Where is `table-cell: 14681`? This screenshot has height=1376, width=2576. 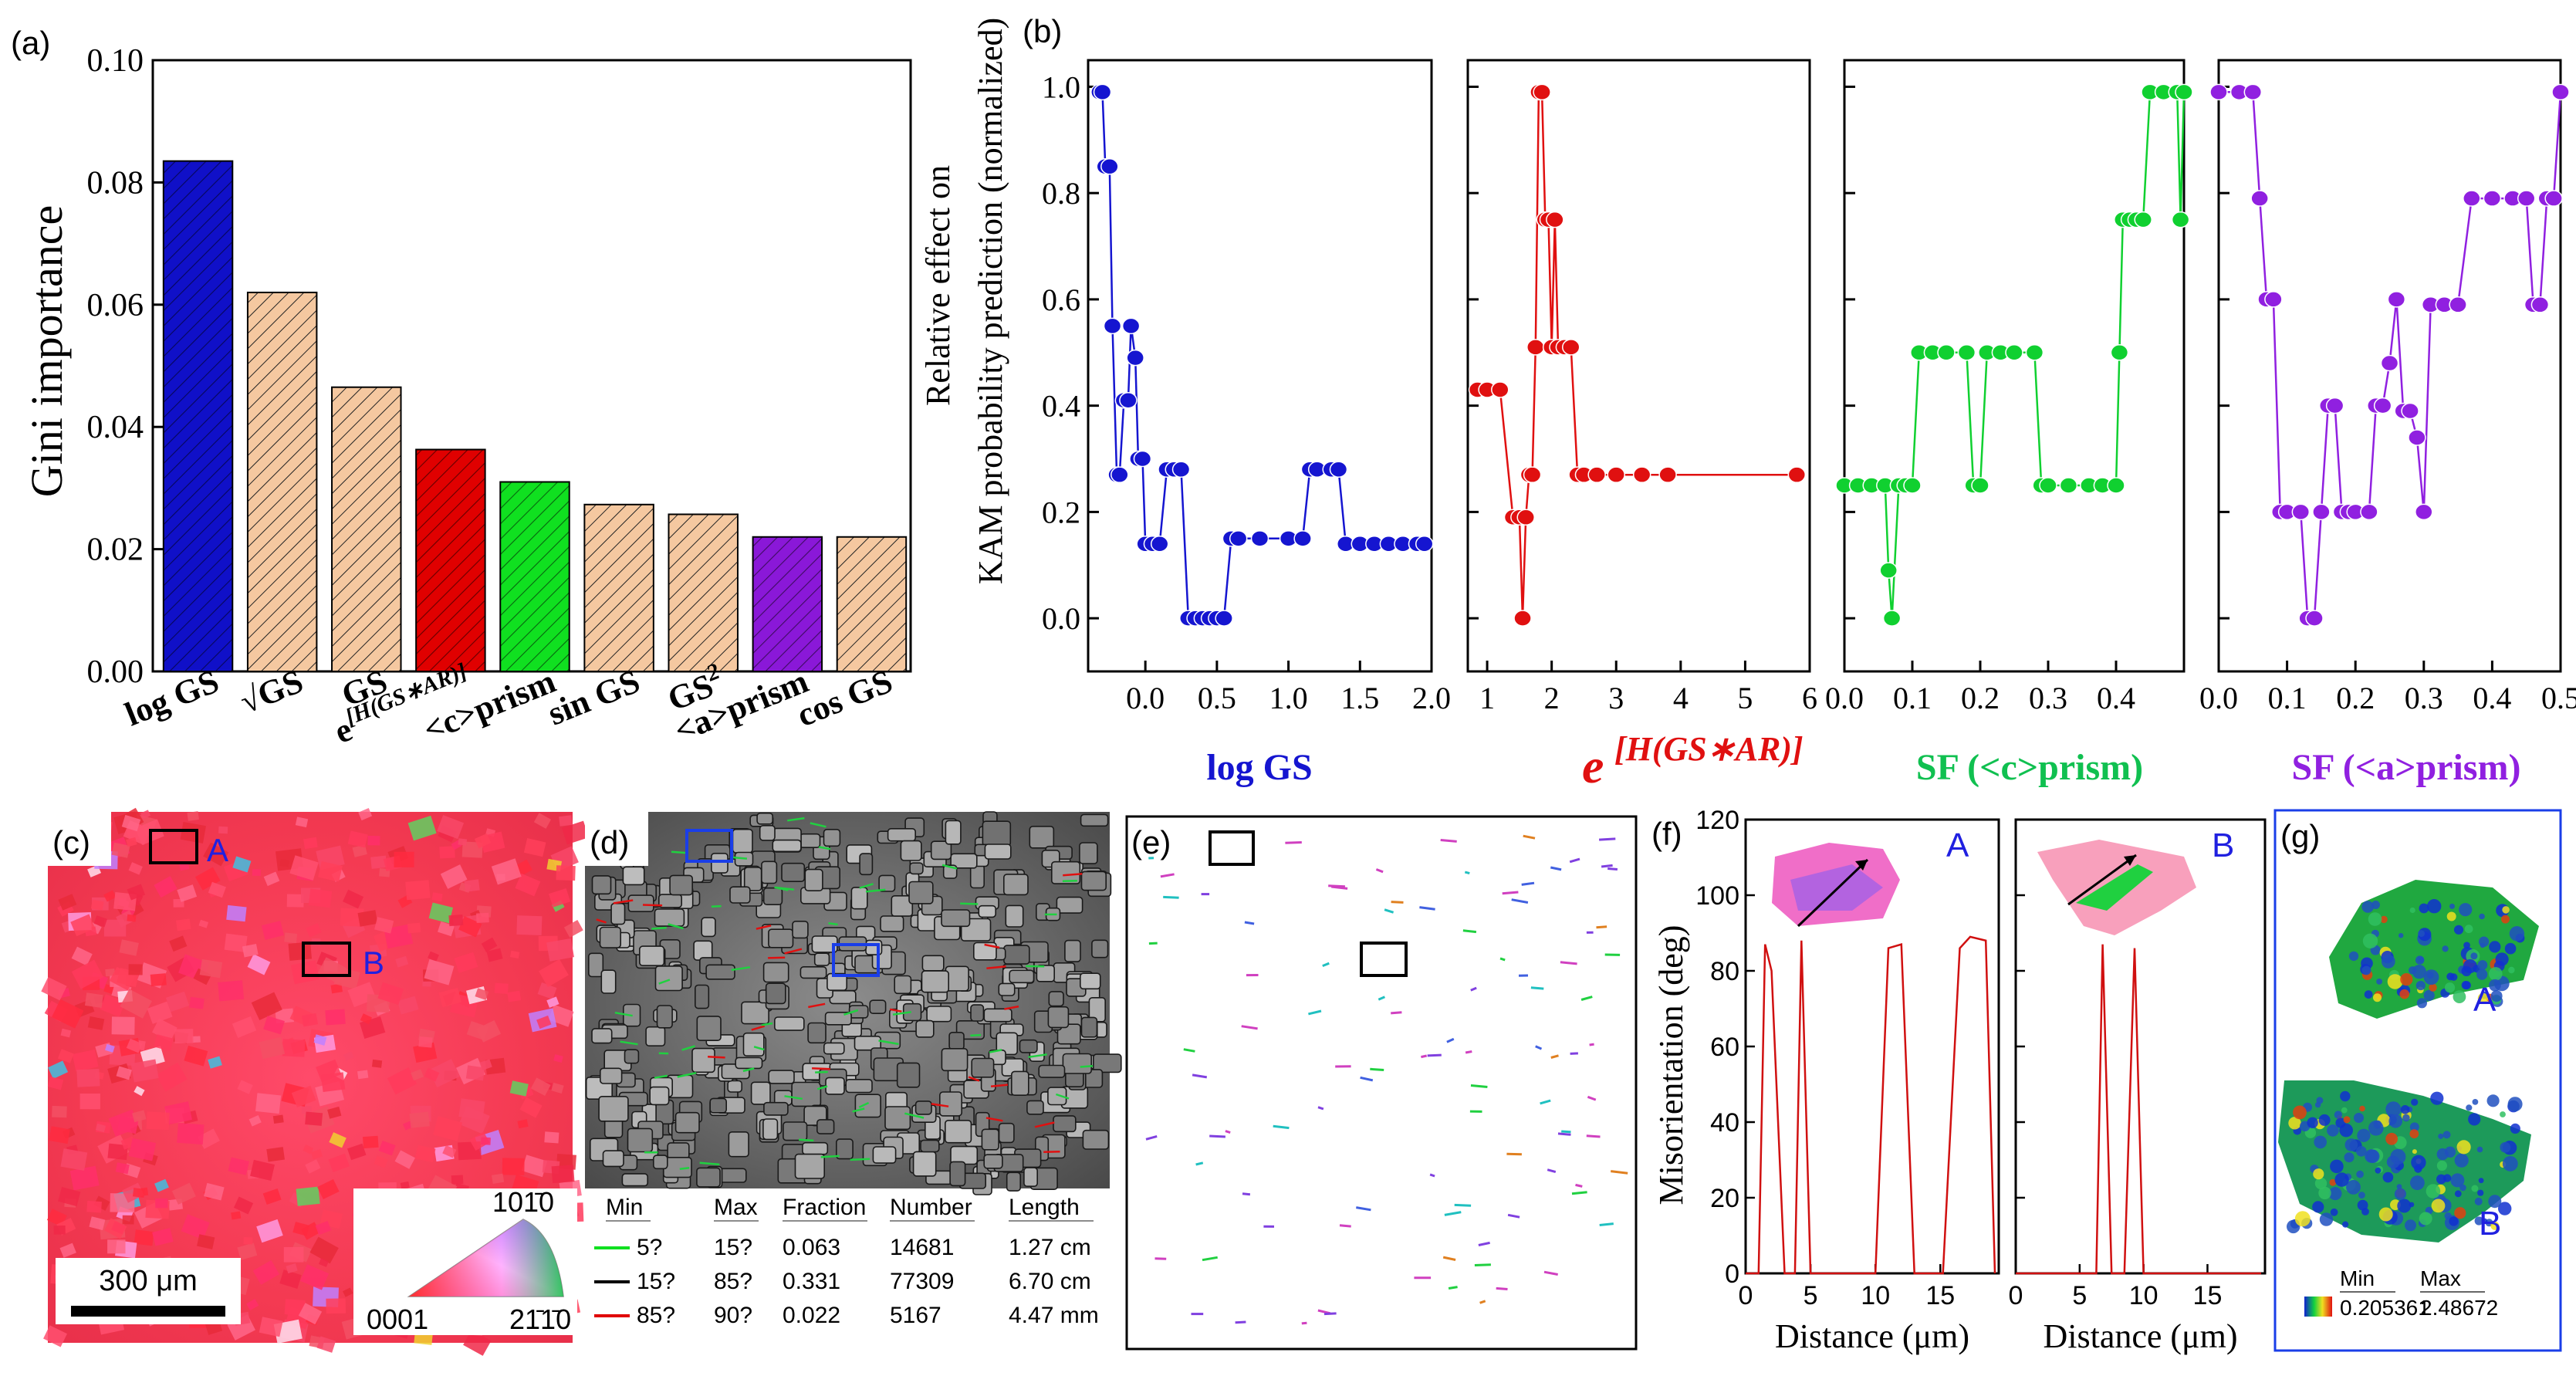
table-cell: 14681 is located at coordinates (922, 1247).